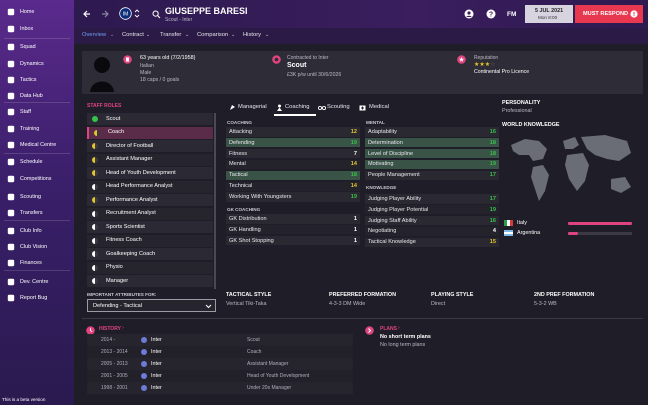 The image size is (648, 405). Describe the element at coordinates (150, 146) in the screenshot. I see `staff-role-item: Director of Football` at that location.